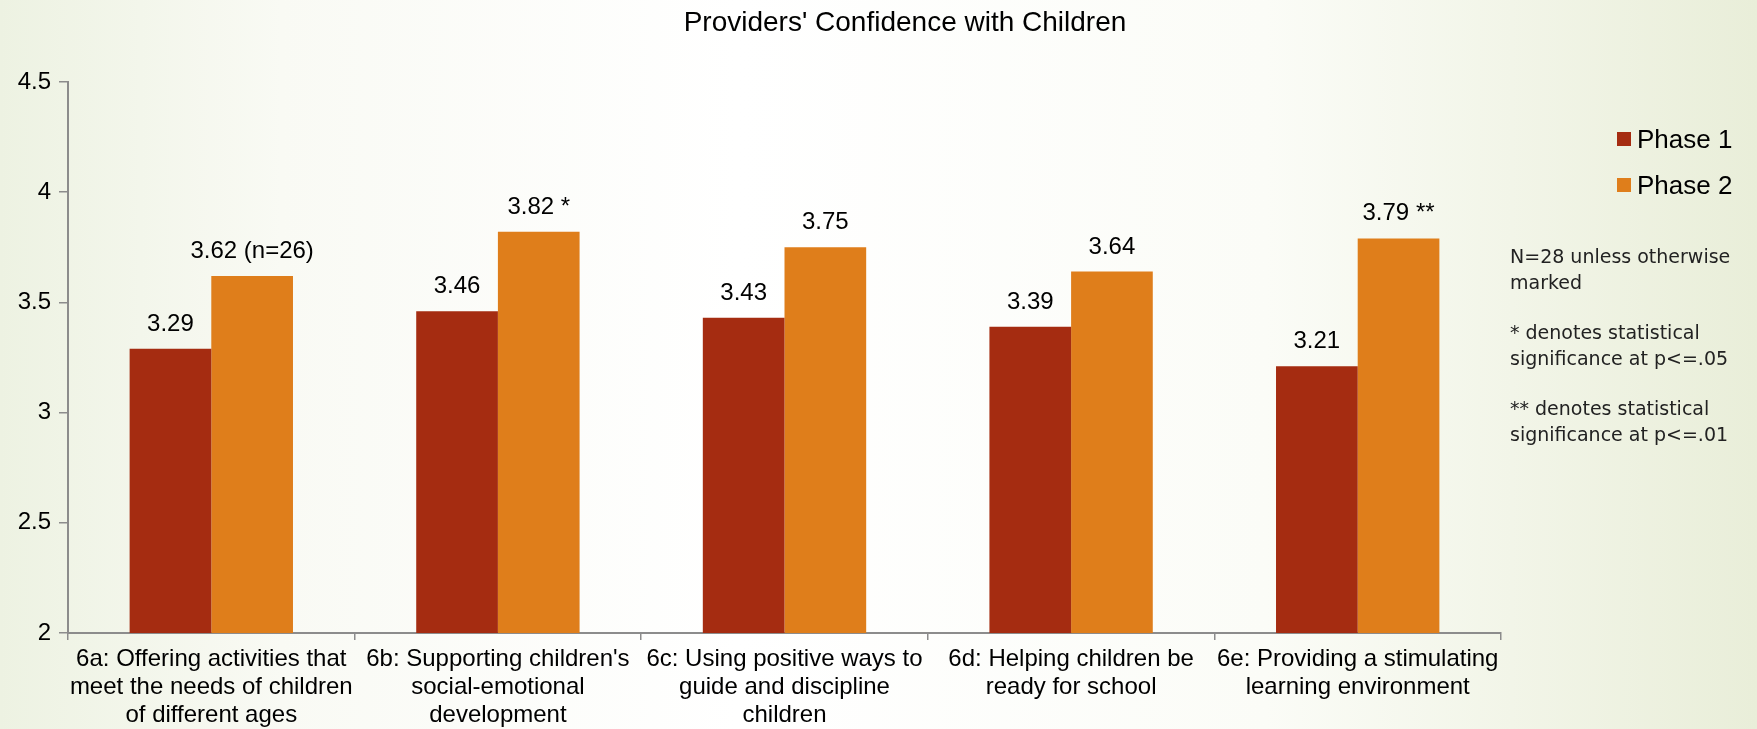  What do you see at coordinates (44, 190) in the screenshot?
I see `y-tick-label: 4` at bounding box center [44, 190].